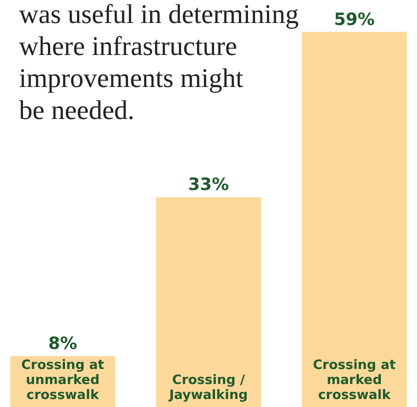 The width and height of the screenshot is (417, 407). What do you see at coordinates (354, 380) in the screenshot?
I see `x-tick-label: Crossing at marked crosswalk` at bounding box center [354, 380].